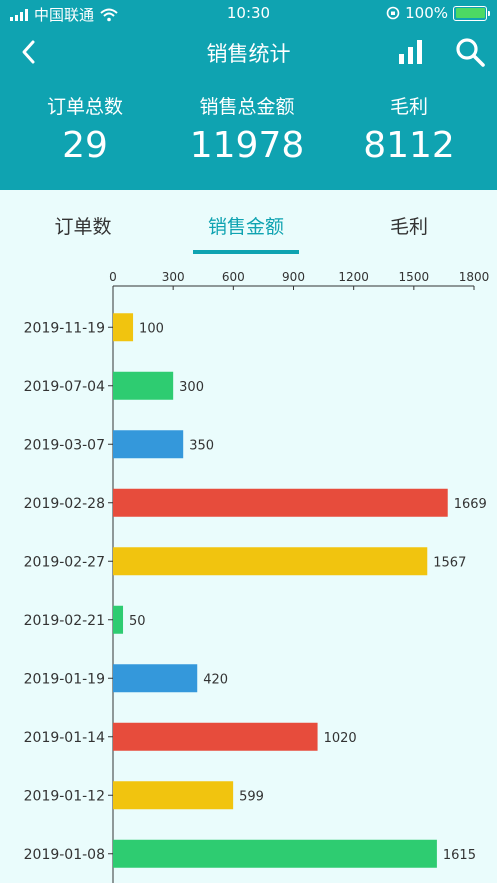  I want to click on category-label: 2019-01-14, so click(64, 738).